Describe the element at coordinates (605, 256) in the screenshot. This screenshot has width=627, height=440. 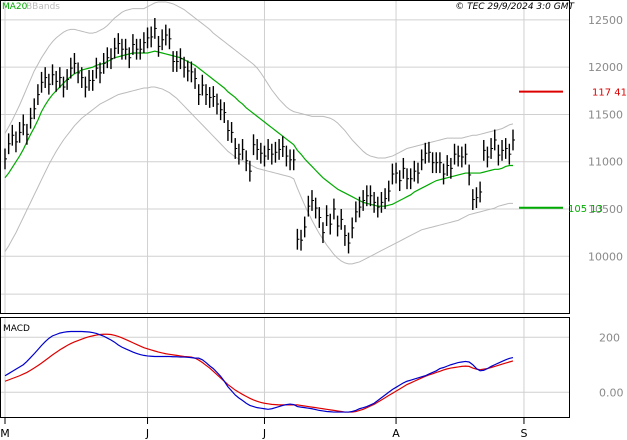
I see `price-tick-label: 10000` at that location.